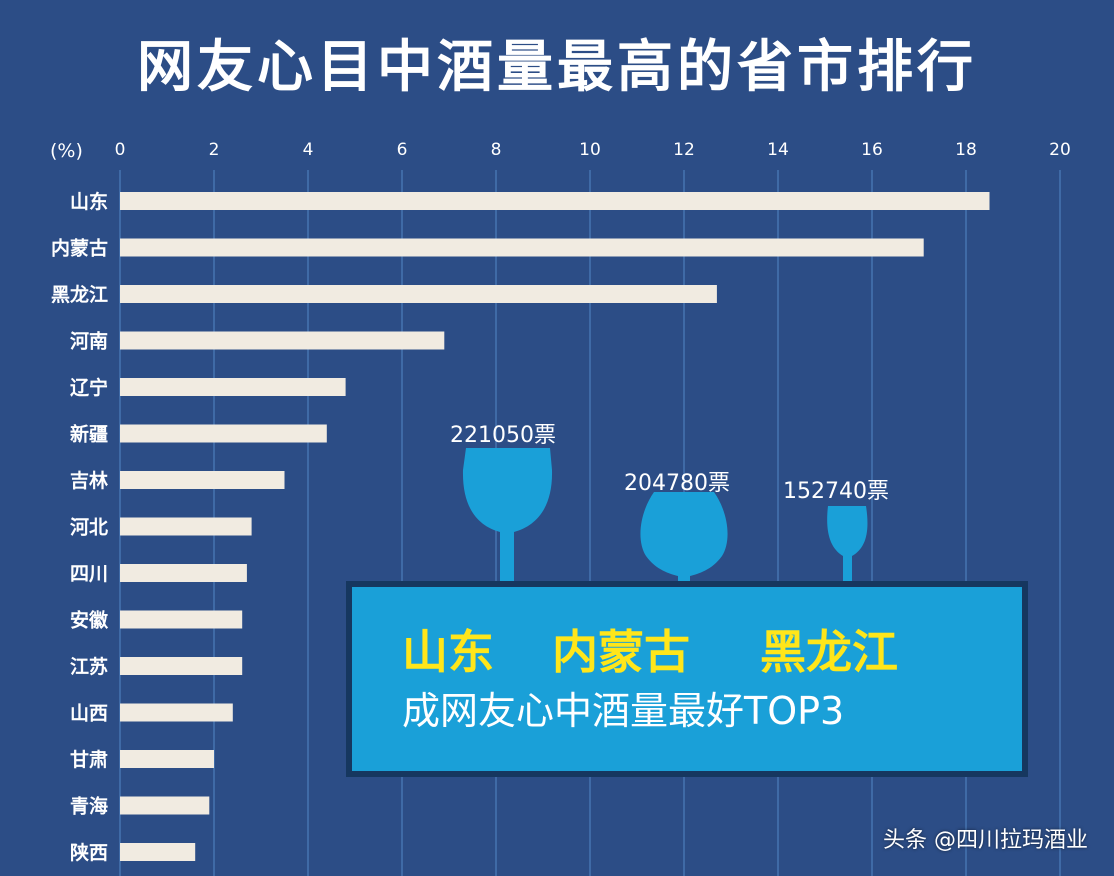 The width and height of the screenshot is (1114, 876). What do you see at coordinates (66, 151) in the screenshot?
I see `axis-unit-label: (%)` at bounding box center [66, 151].